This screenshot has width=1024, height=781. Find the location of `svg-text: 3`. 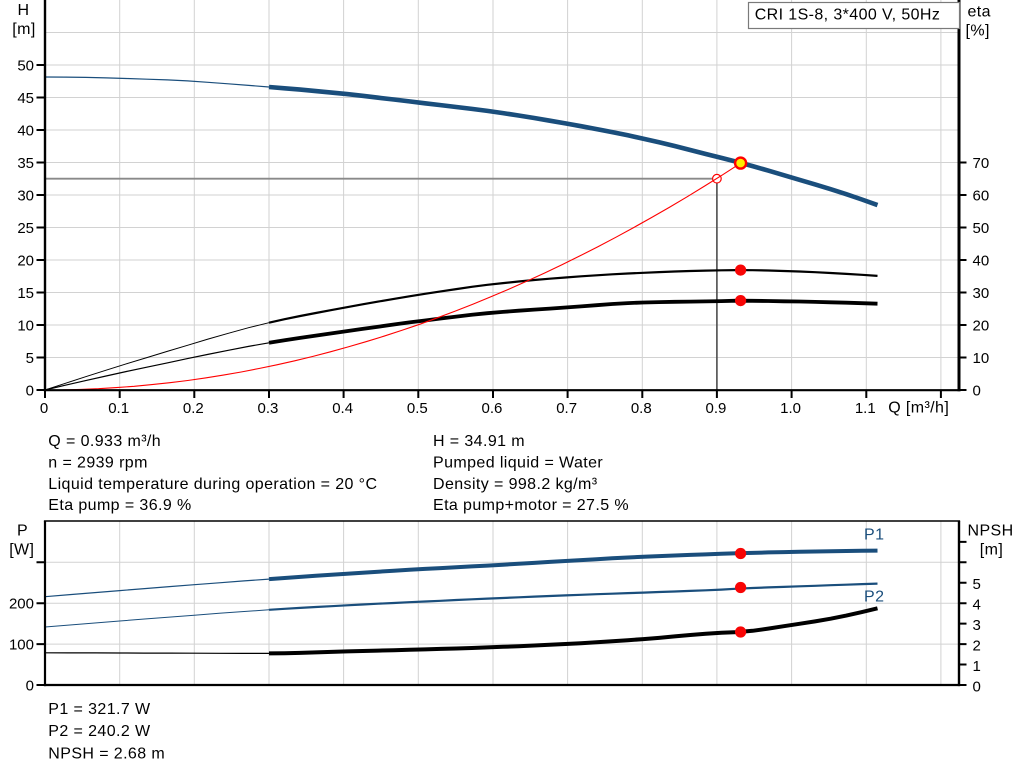

svg-text: 3 is located at coordinates (977, 625).